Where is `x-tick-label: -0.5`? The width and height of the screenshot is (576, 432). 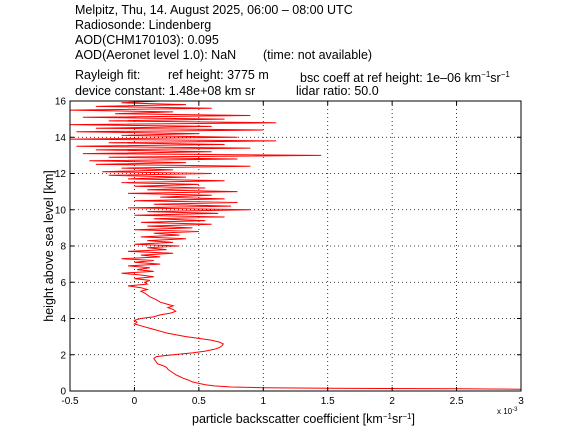
x-tick-label: -0.5 is located at coordinates (70, 401).